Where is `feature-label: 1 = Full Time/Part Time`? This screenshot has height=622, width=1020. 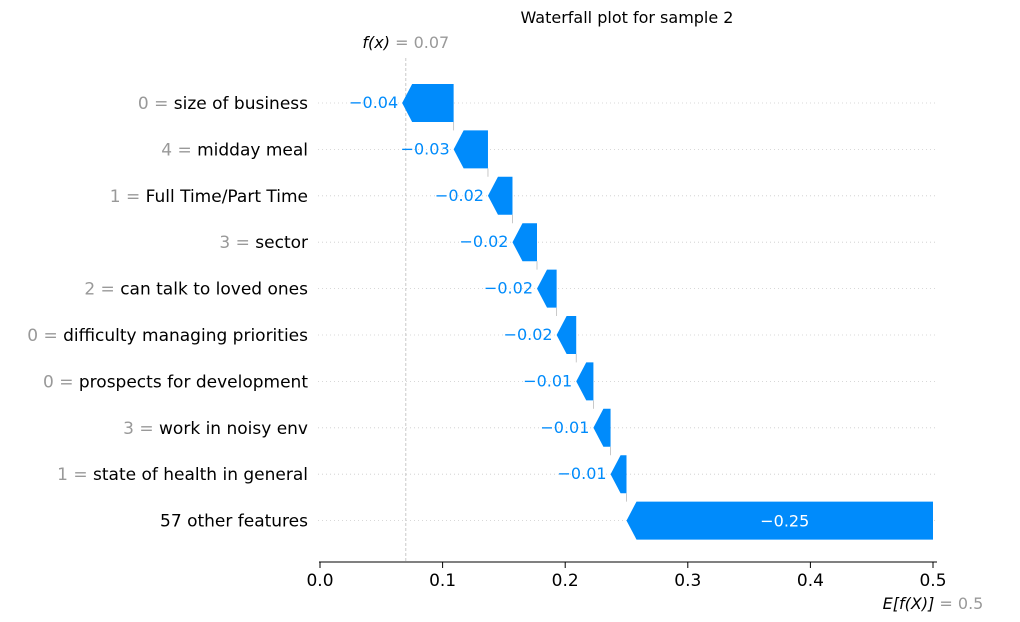 feature-label: 1 = Full Time/Part Time is located at coordinates (209, 197).